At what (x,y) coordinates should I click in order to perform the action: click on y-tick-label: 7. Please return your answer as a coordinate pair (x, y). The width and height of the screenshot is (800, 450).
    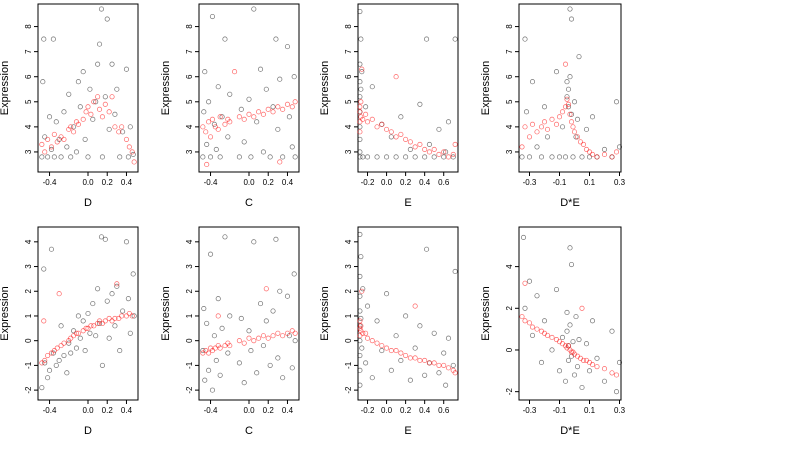
    Looking at the image, I should click on (28, 51).